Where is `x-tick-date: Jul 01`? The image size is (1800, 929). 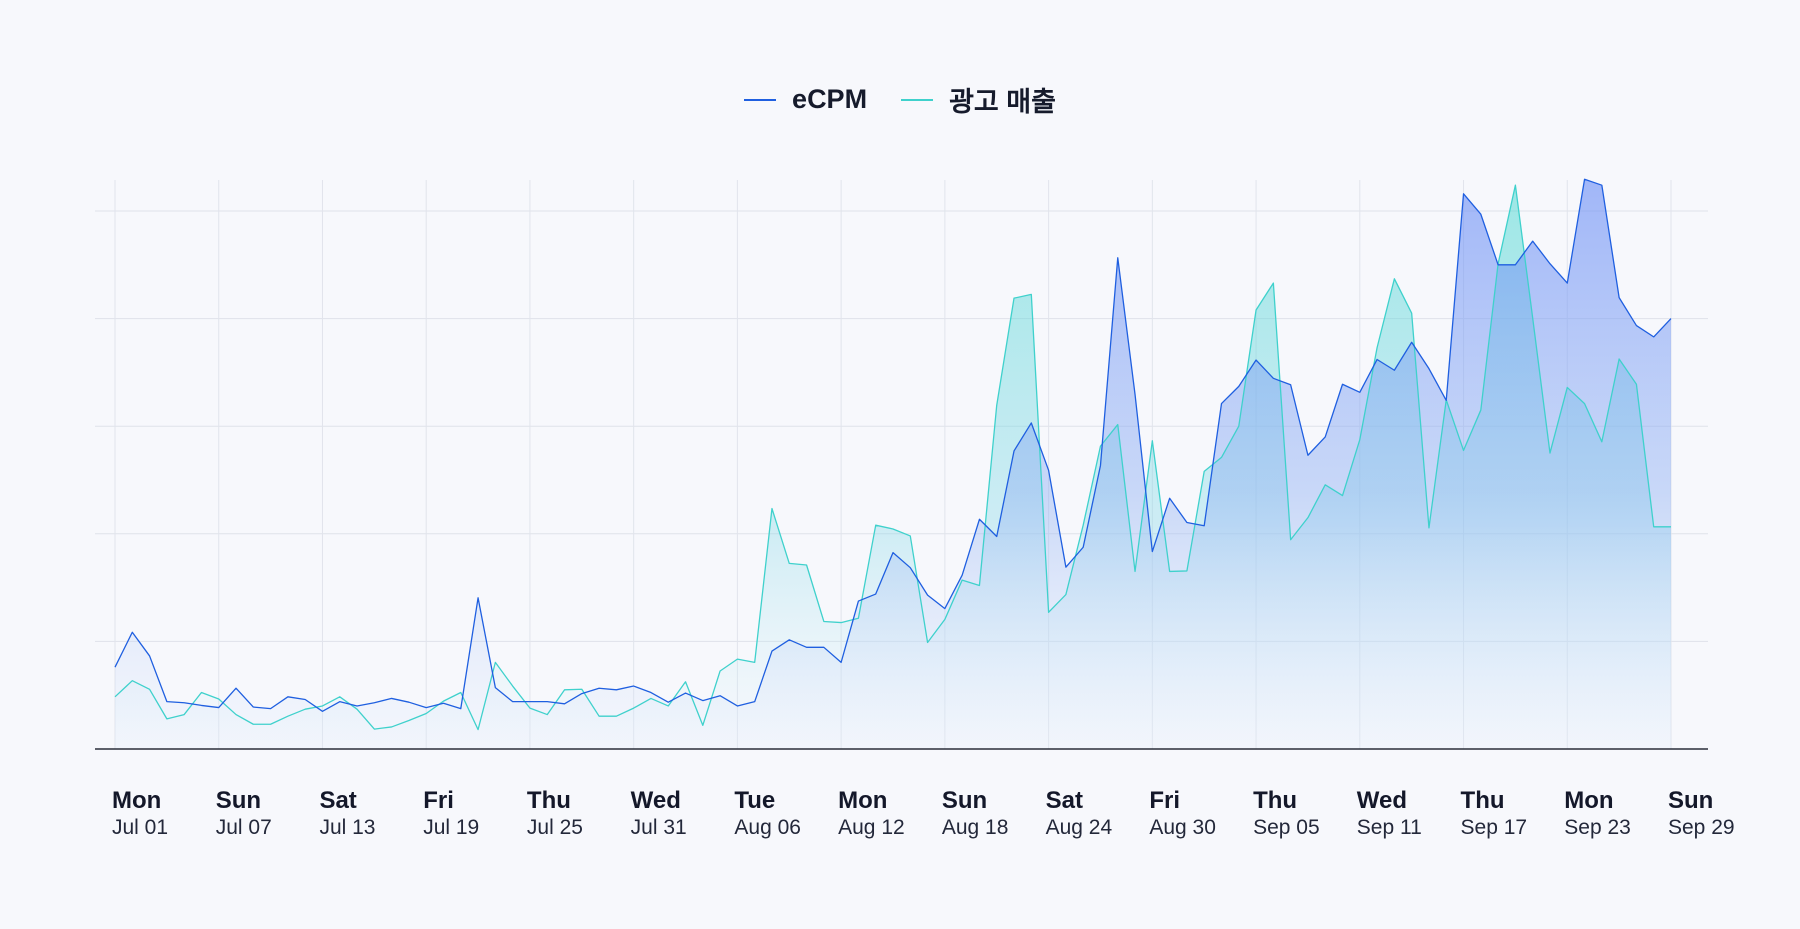
x-tick-date: Jul 01 is located at coordinates (140, 827).